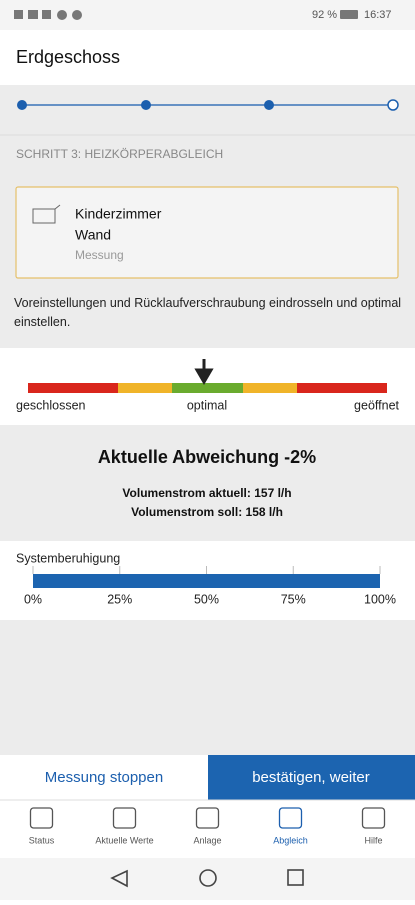 The image size is (415, 905). What do you see at coordinates (118, 214) in the screenshot?
I see `room-name: Kinderzimmer` at bounding box center [118, 214].